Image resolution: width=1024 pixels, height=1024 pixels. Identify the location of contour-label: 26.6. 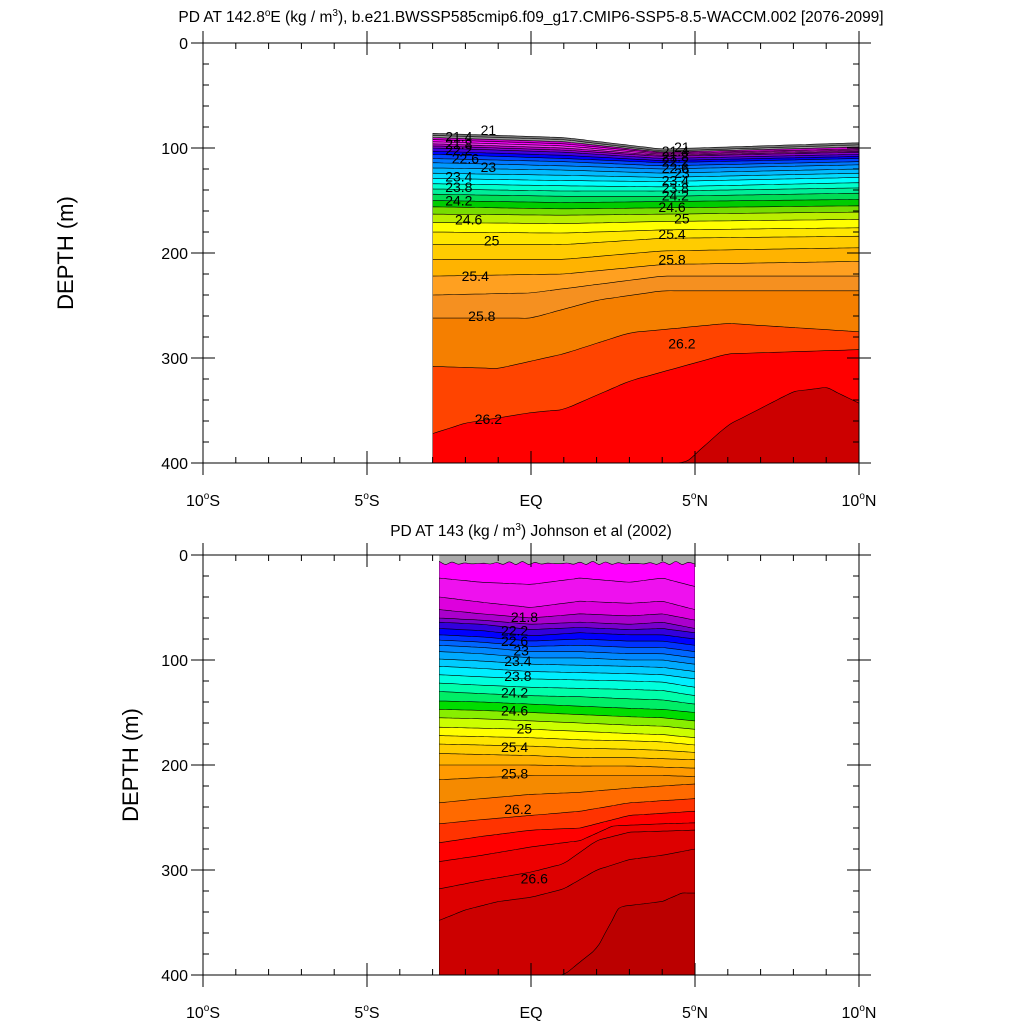
(534, 878).